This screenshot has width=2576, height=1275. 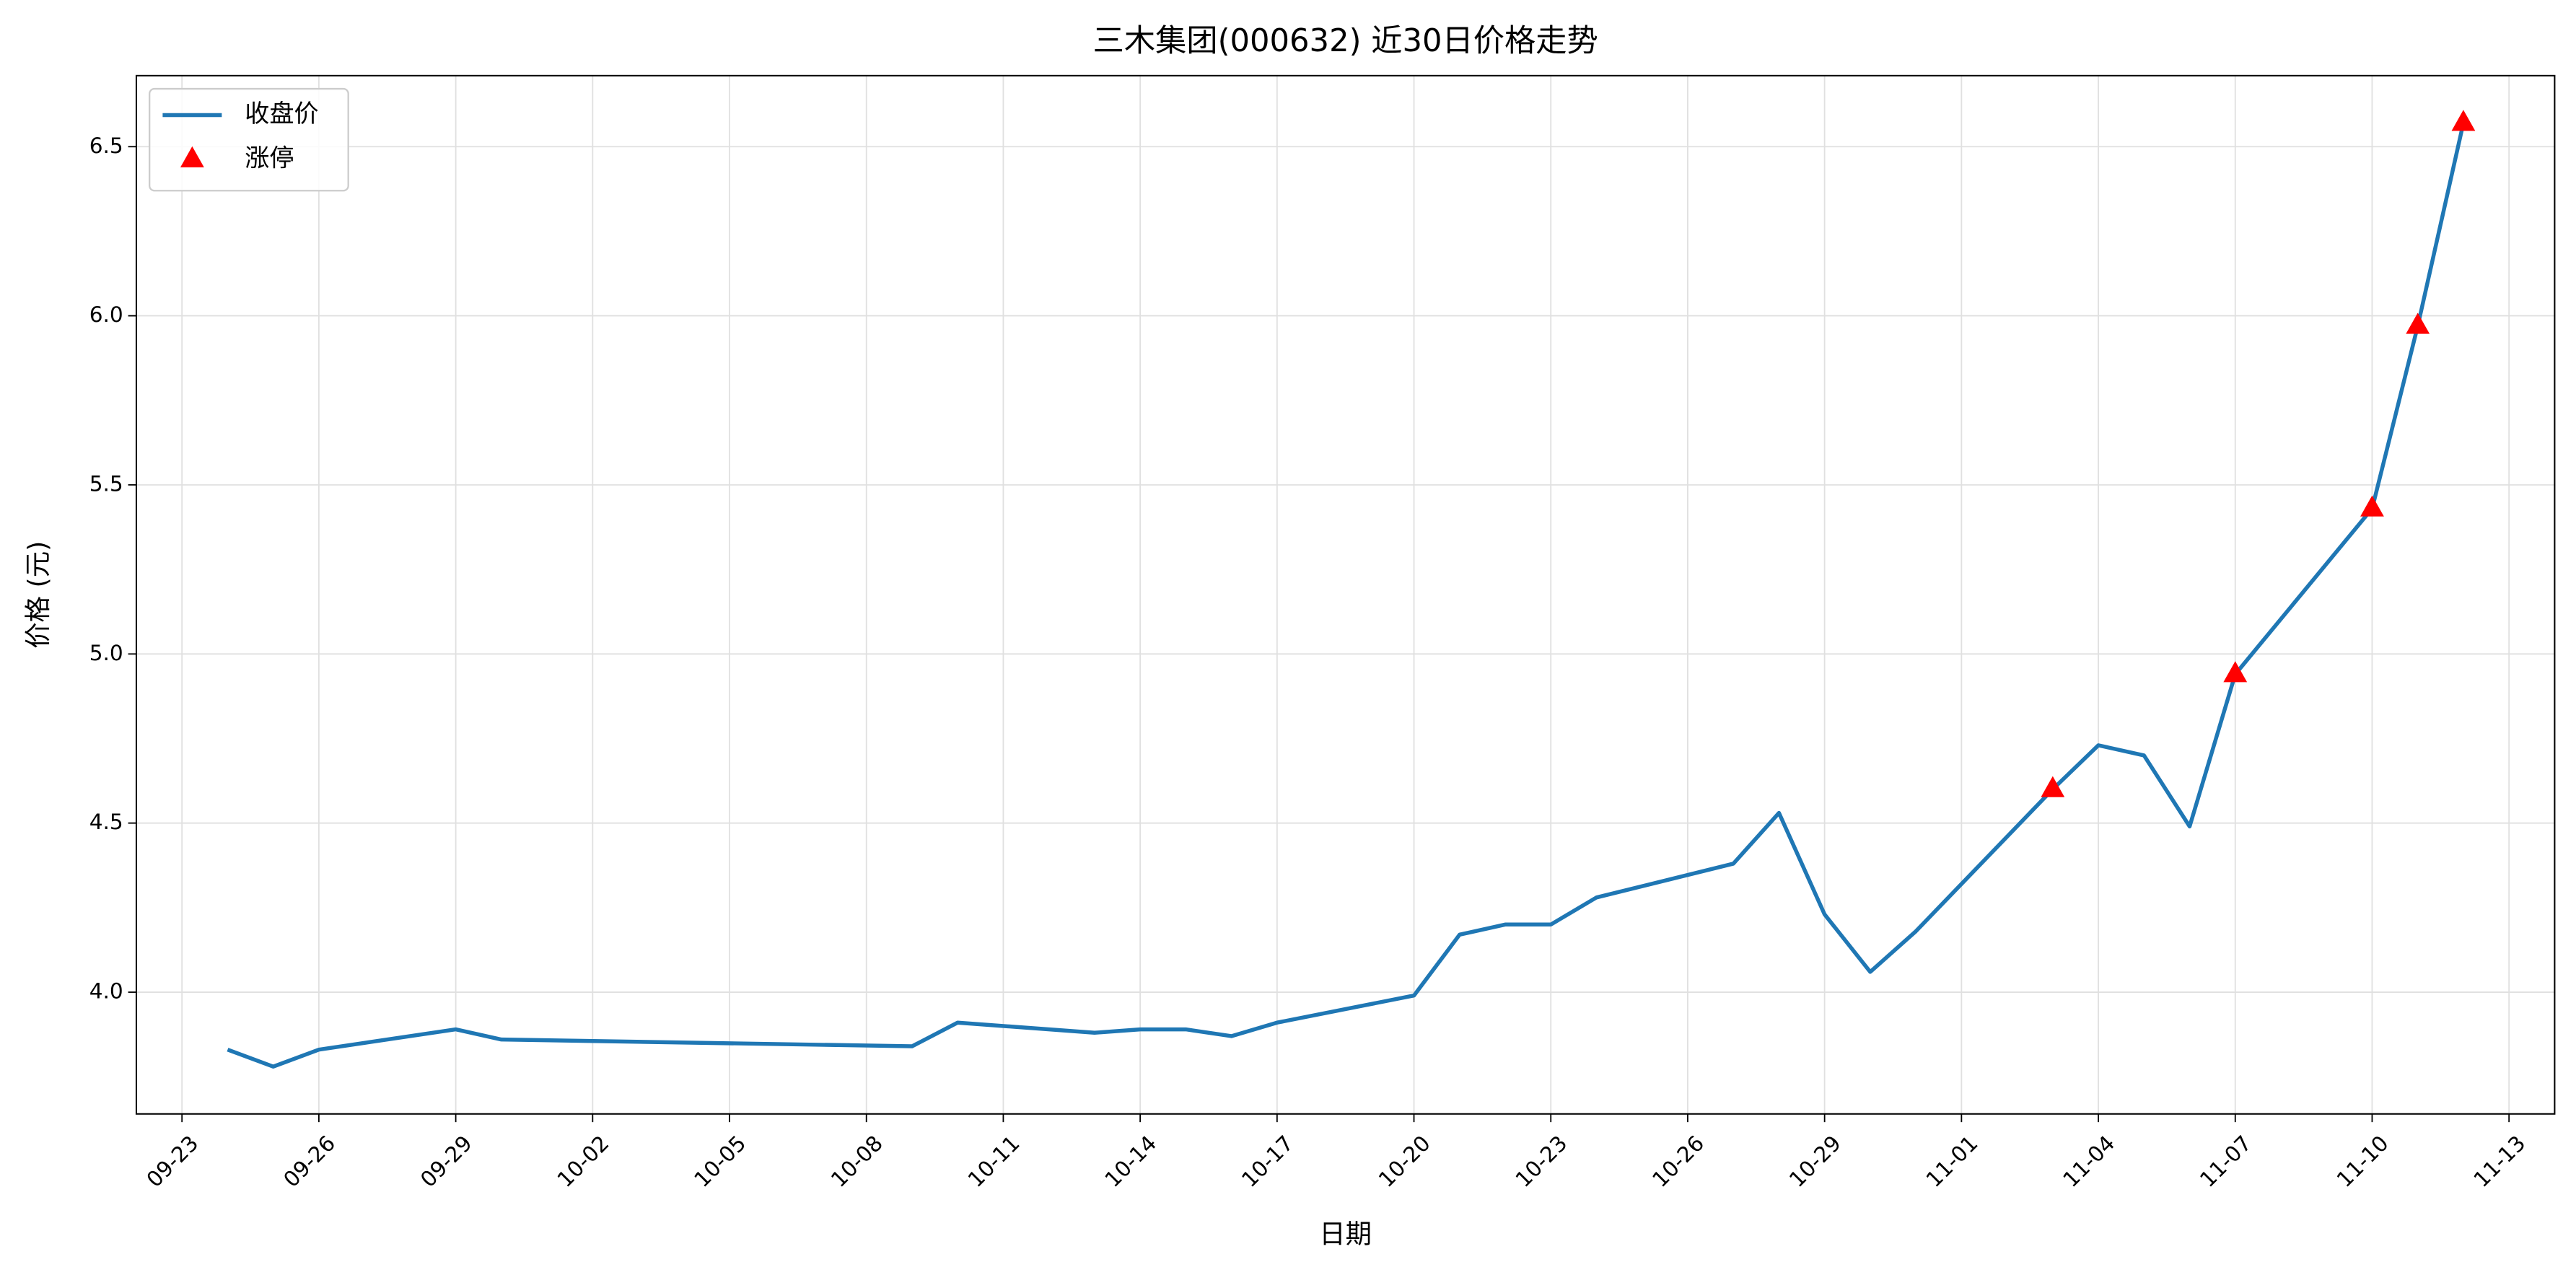 I want to click on legend-marker, so click(x=192, y=157).